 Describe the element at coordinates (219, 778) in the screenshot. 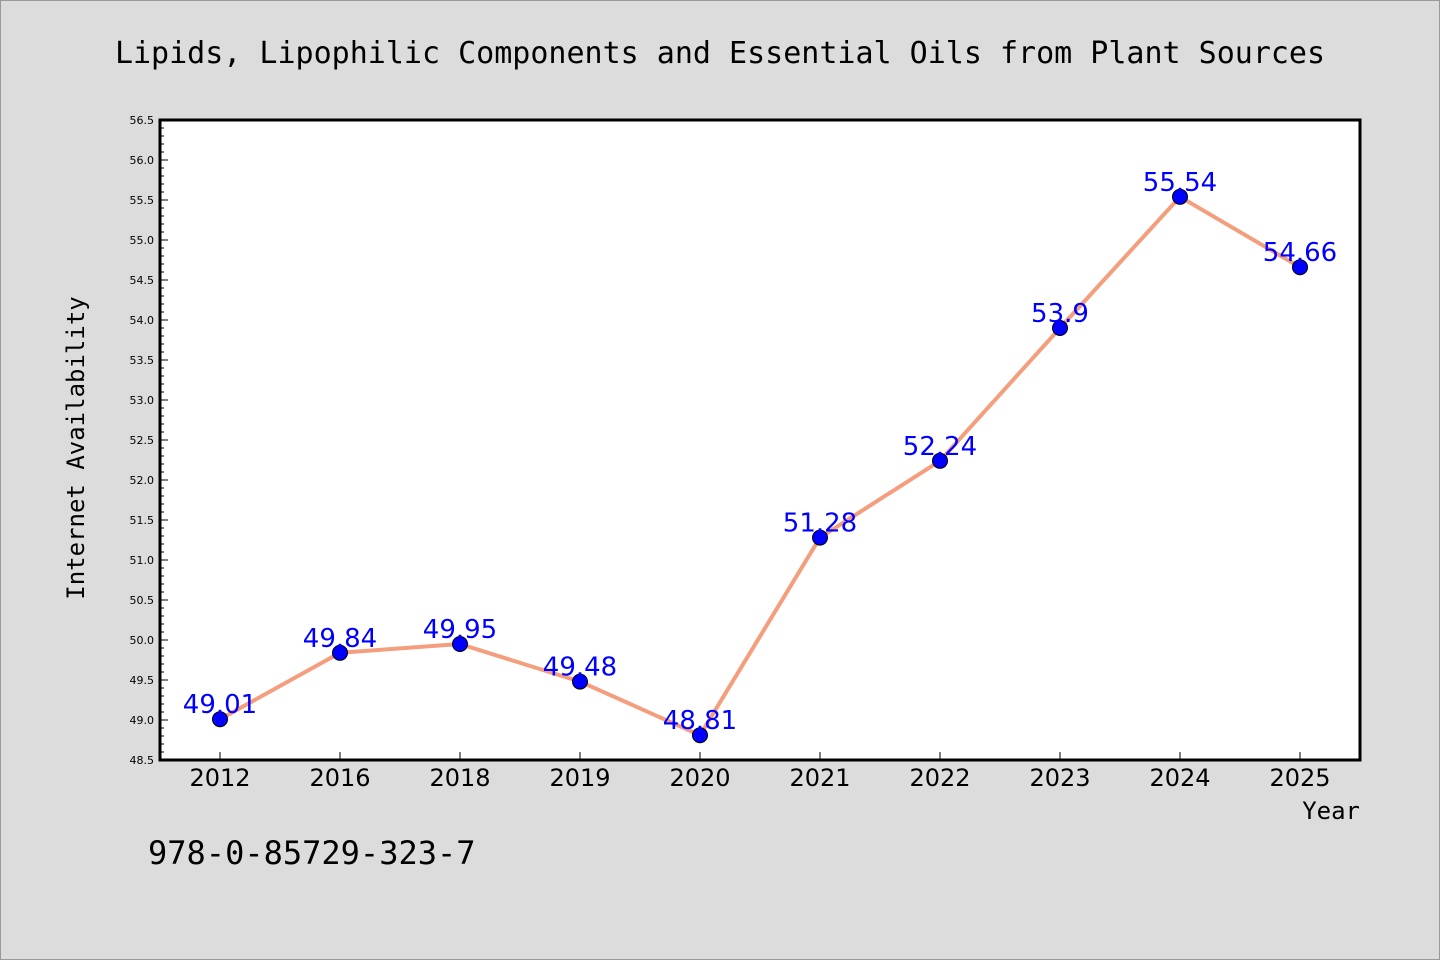

I see `x-tick-label: 2012` at that location.